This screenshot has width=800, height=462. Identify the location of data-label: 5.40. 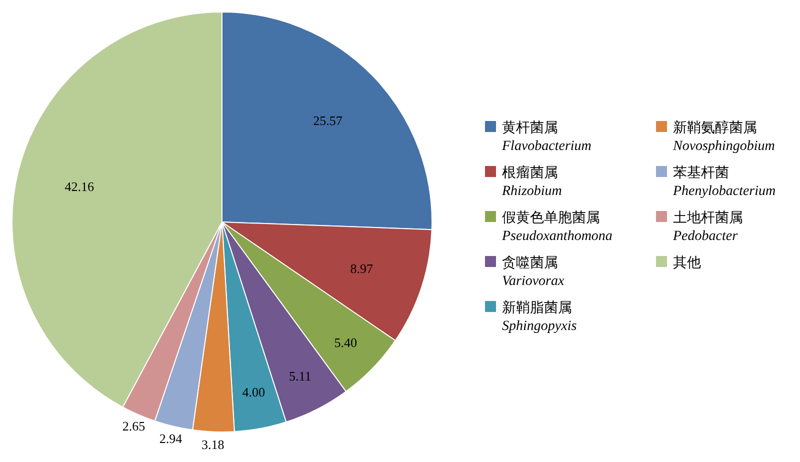
(346, 342).